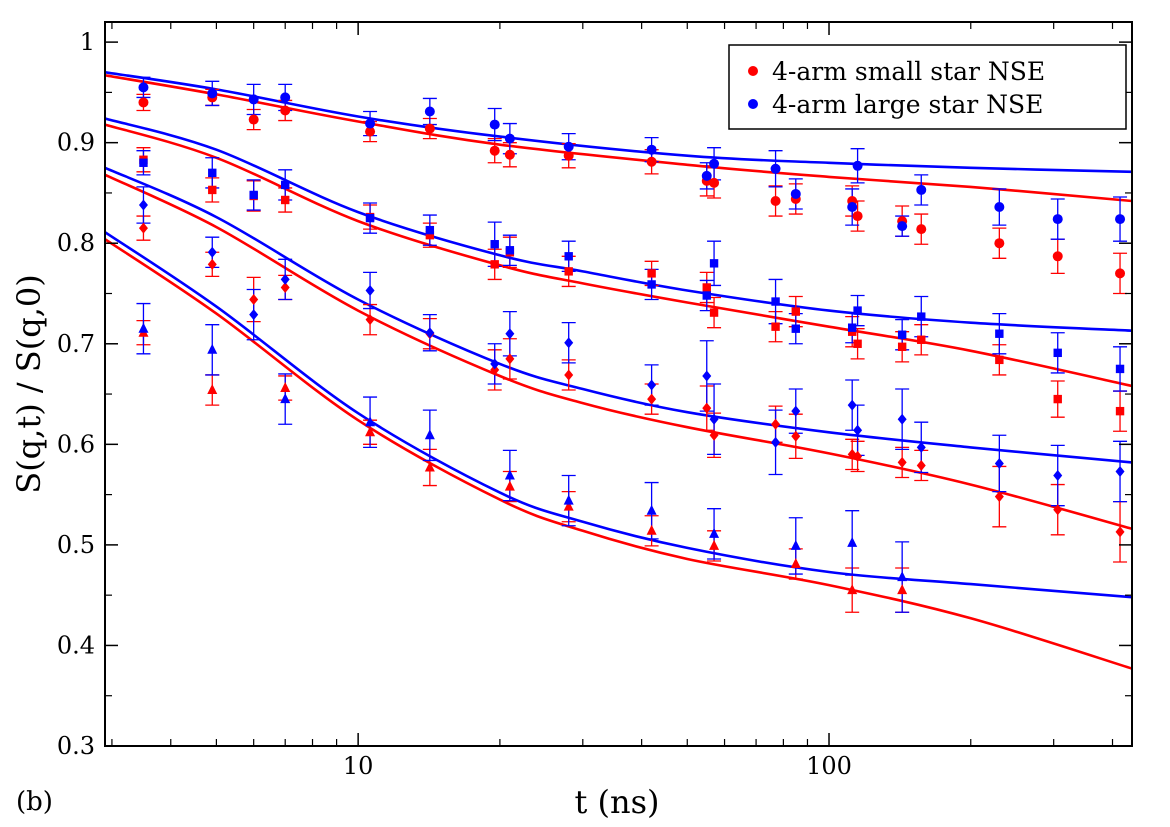  Describe the element at coordinates (908, 71) in the screenshot. I see `legend-label-small-star: 4-arm small star NSE` at that location.